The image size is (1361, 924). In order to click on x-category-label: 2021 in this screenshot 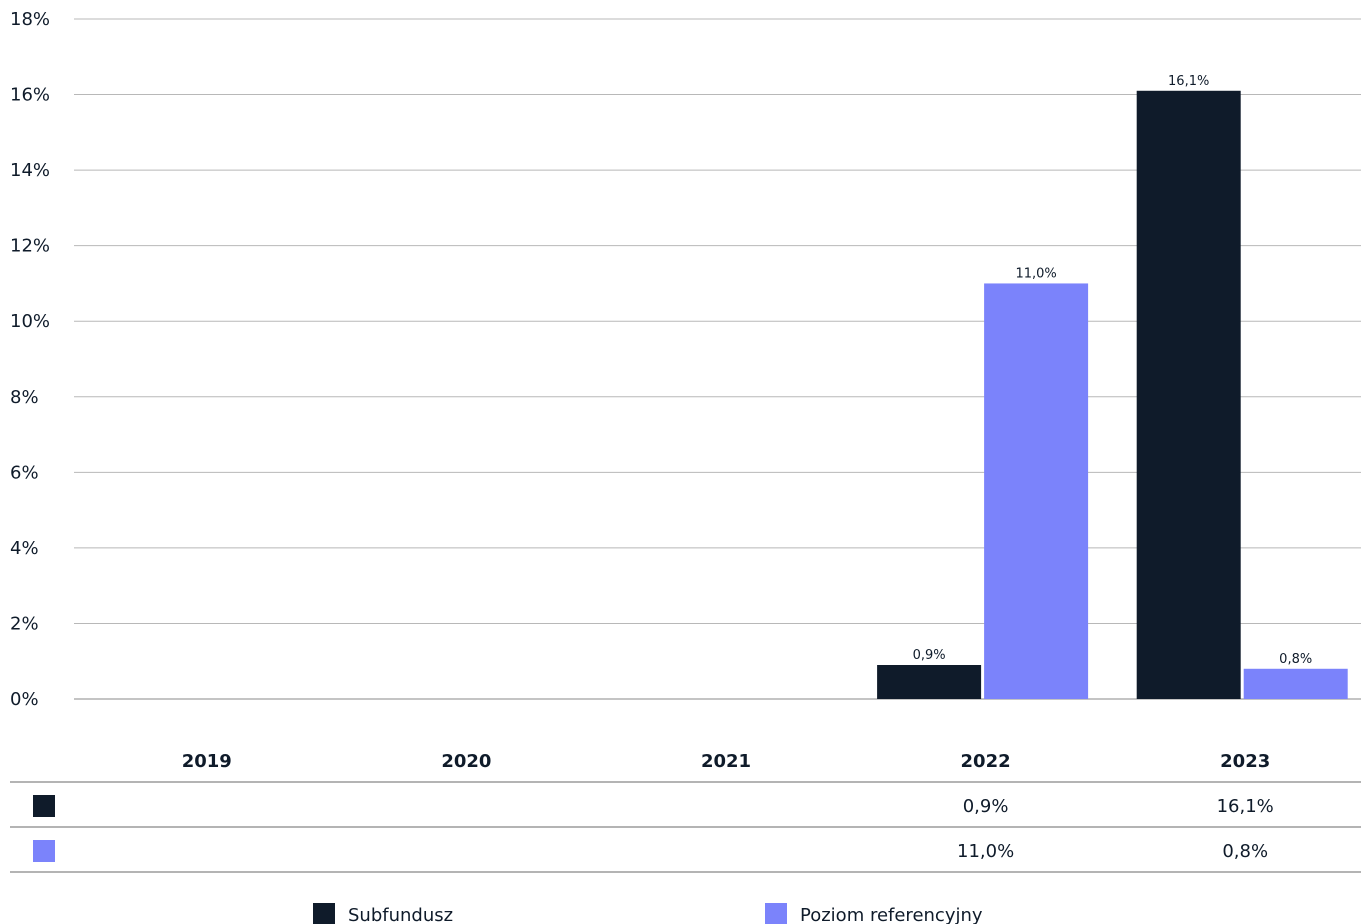, I will do `click(726, 761)`.